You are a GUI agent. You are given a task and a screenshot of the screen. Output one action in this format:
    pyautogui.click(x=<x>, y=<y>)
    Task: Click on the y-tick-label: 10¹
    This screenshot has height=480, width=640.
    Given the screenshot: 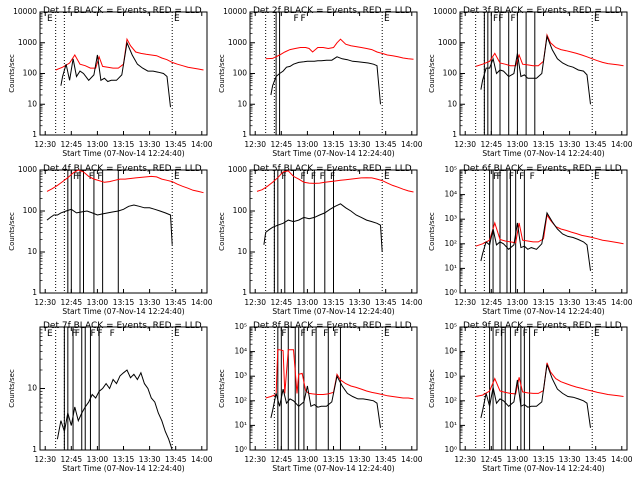 What is the action you would take?
    pyautogui.click(x=450, y=267)
    